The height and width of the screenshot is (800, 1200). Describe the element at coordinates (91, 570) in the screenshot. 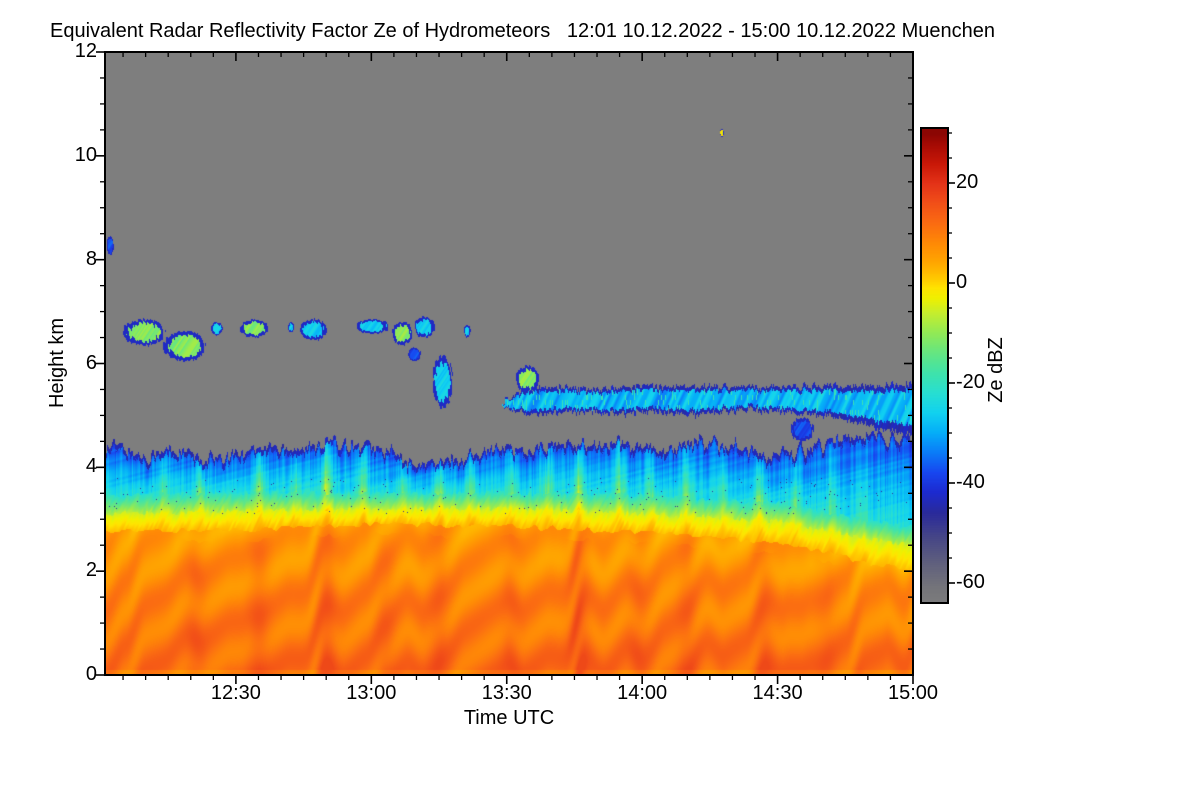

I see `y-tick-label: 2` at that location.